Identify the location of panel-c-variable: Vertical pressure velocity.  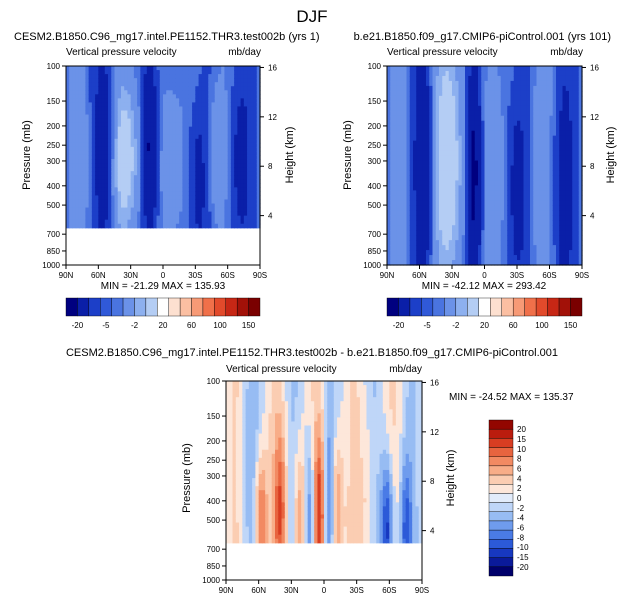
(281, 369).